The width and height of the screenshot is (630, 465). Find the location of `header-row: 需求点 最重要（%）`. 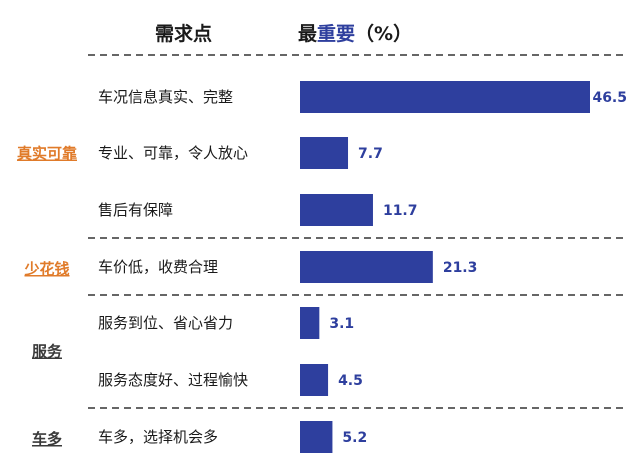

header-row: 需求点 最重要（%） is located at coordinates (283, 33).